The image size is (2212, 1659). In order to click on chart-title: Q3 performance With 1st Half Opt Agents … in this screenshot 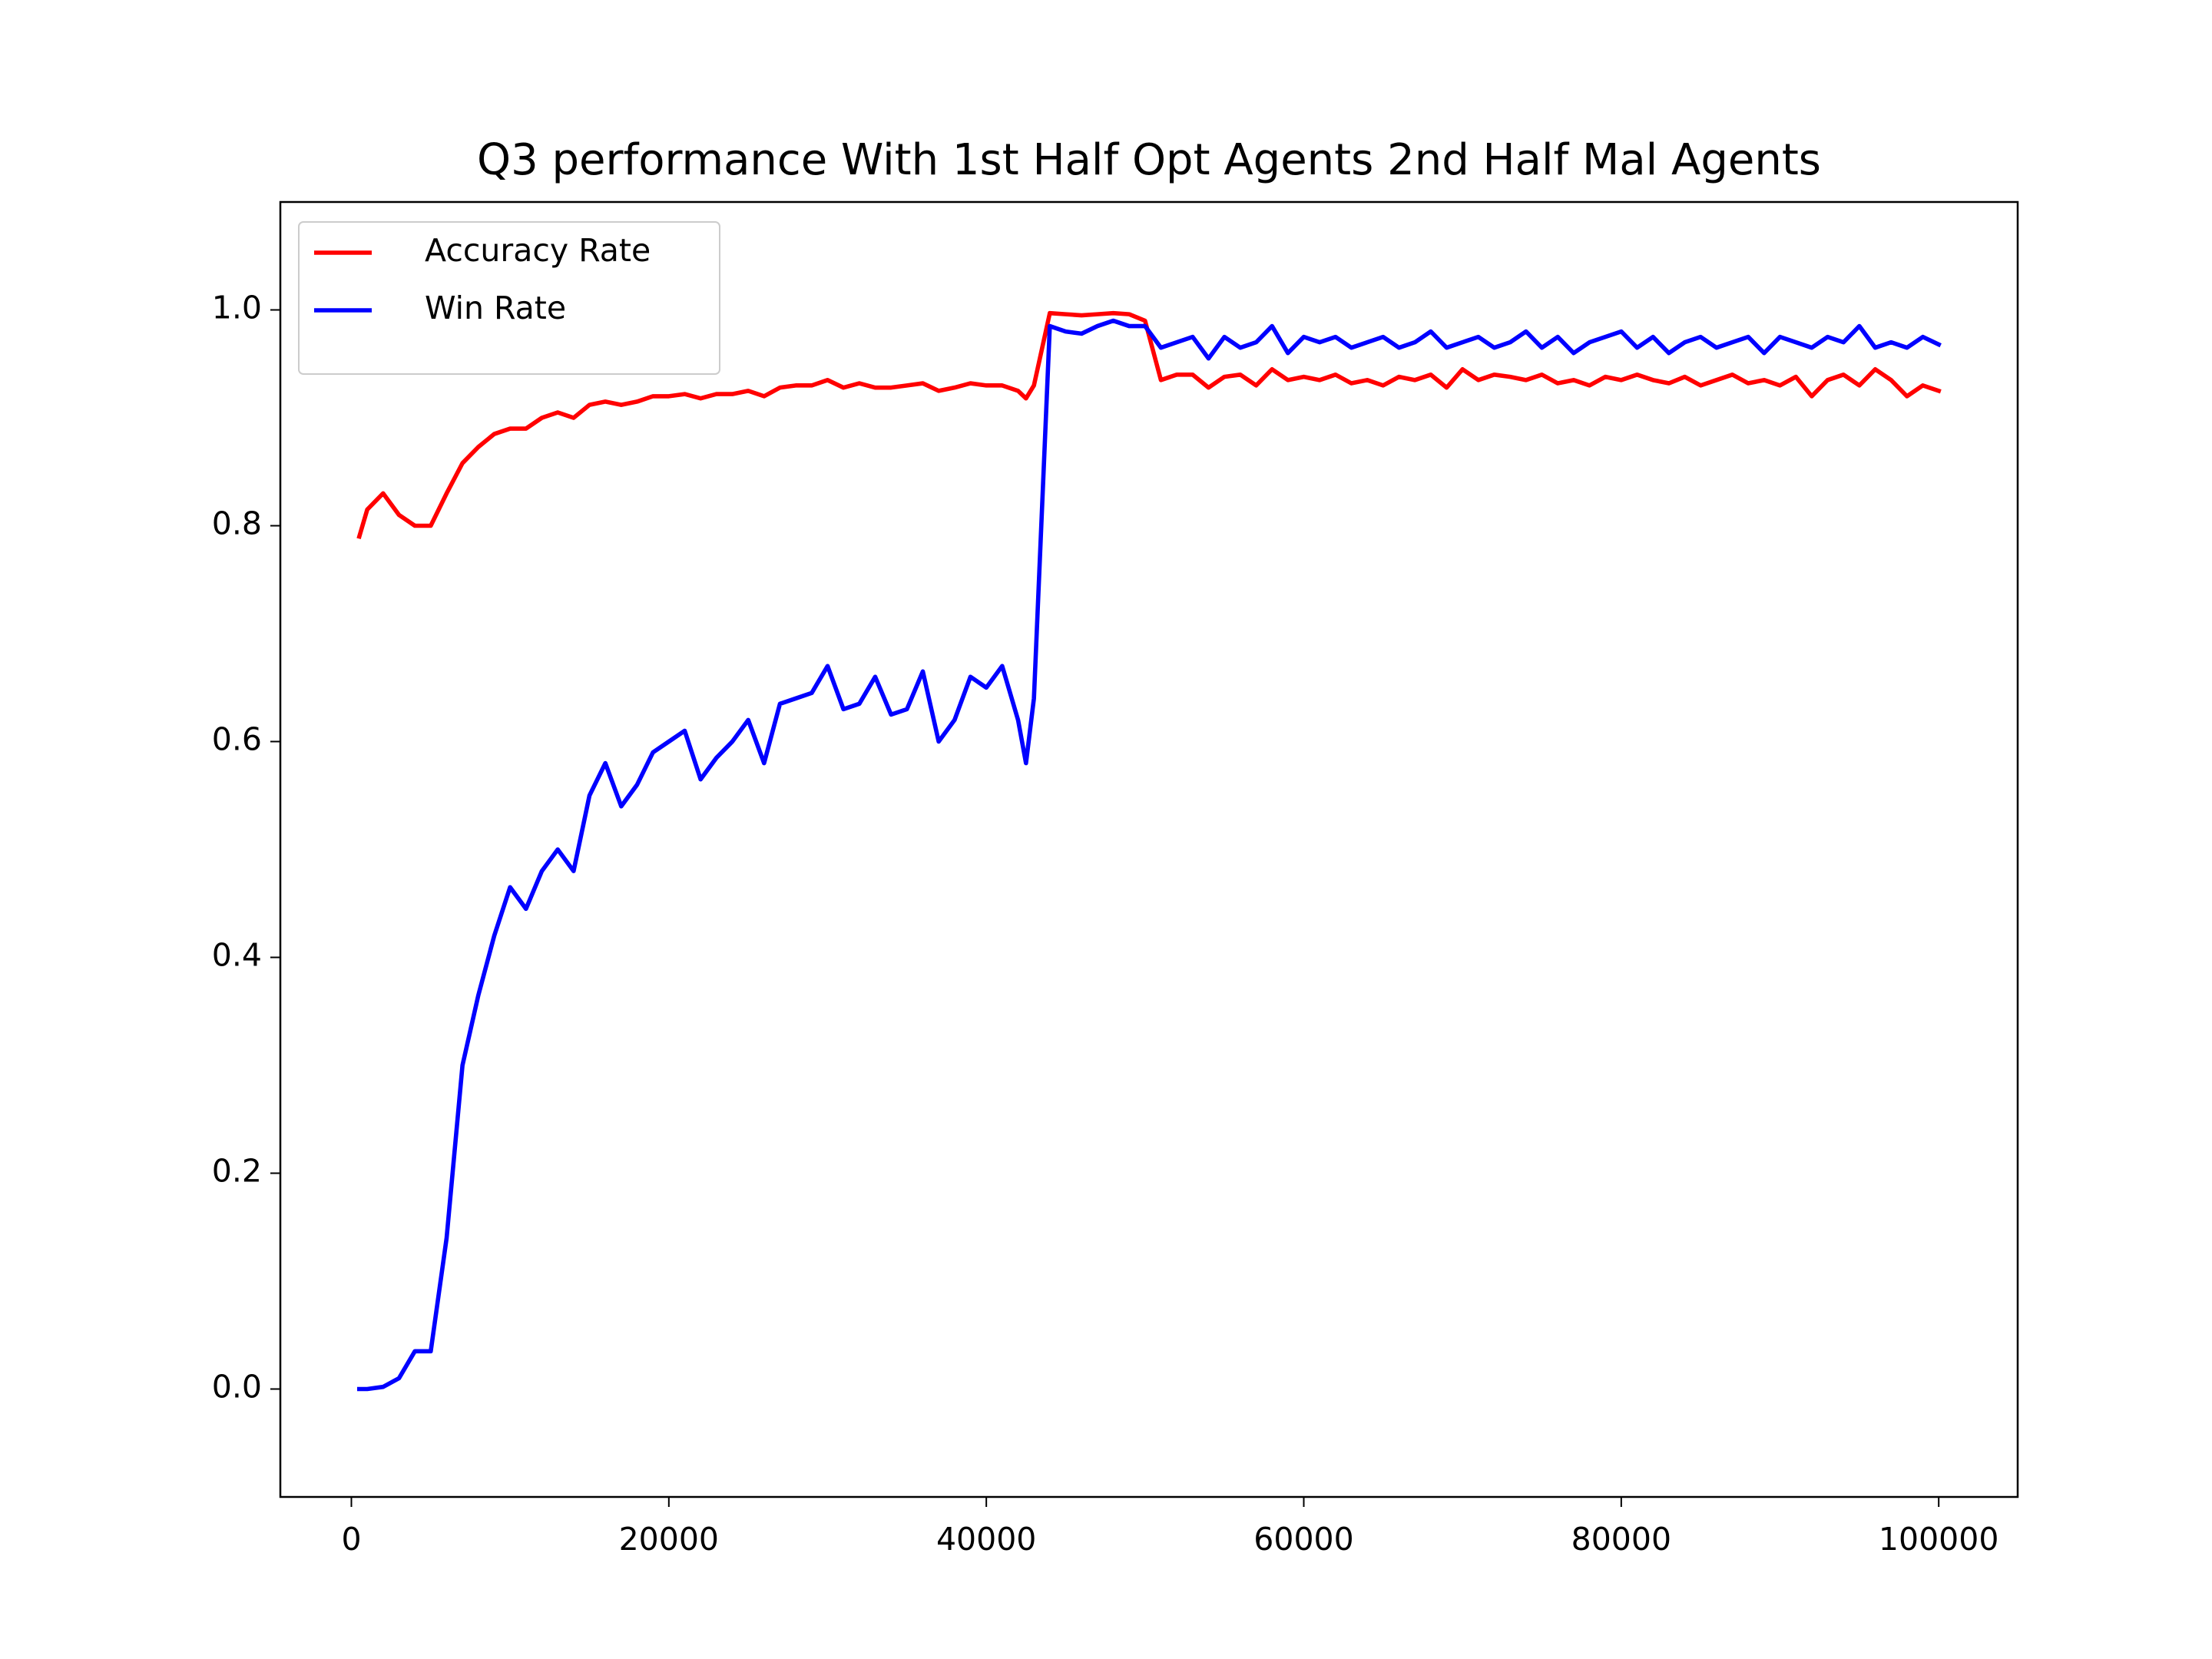, I will do `click(1149, 160)`.